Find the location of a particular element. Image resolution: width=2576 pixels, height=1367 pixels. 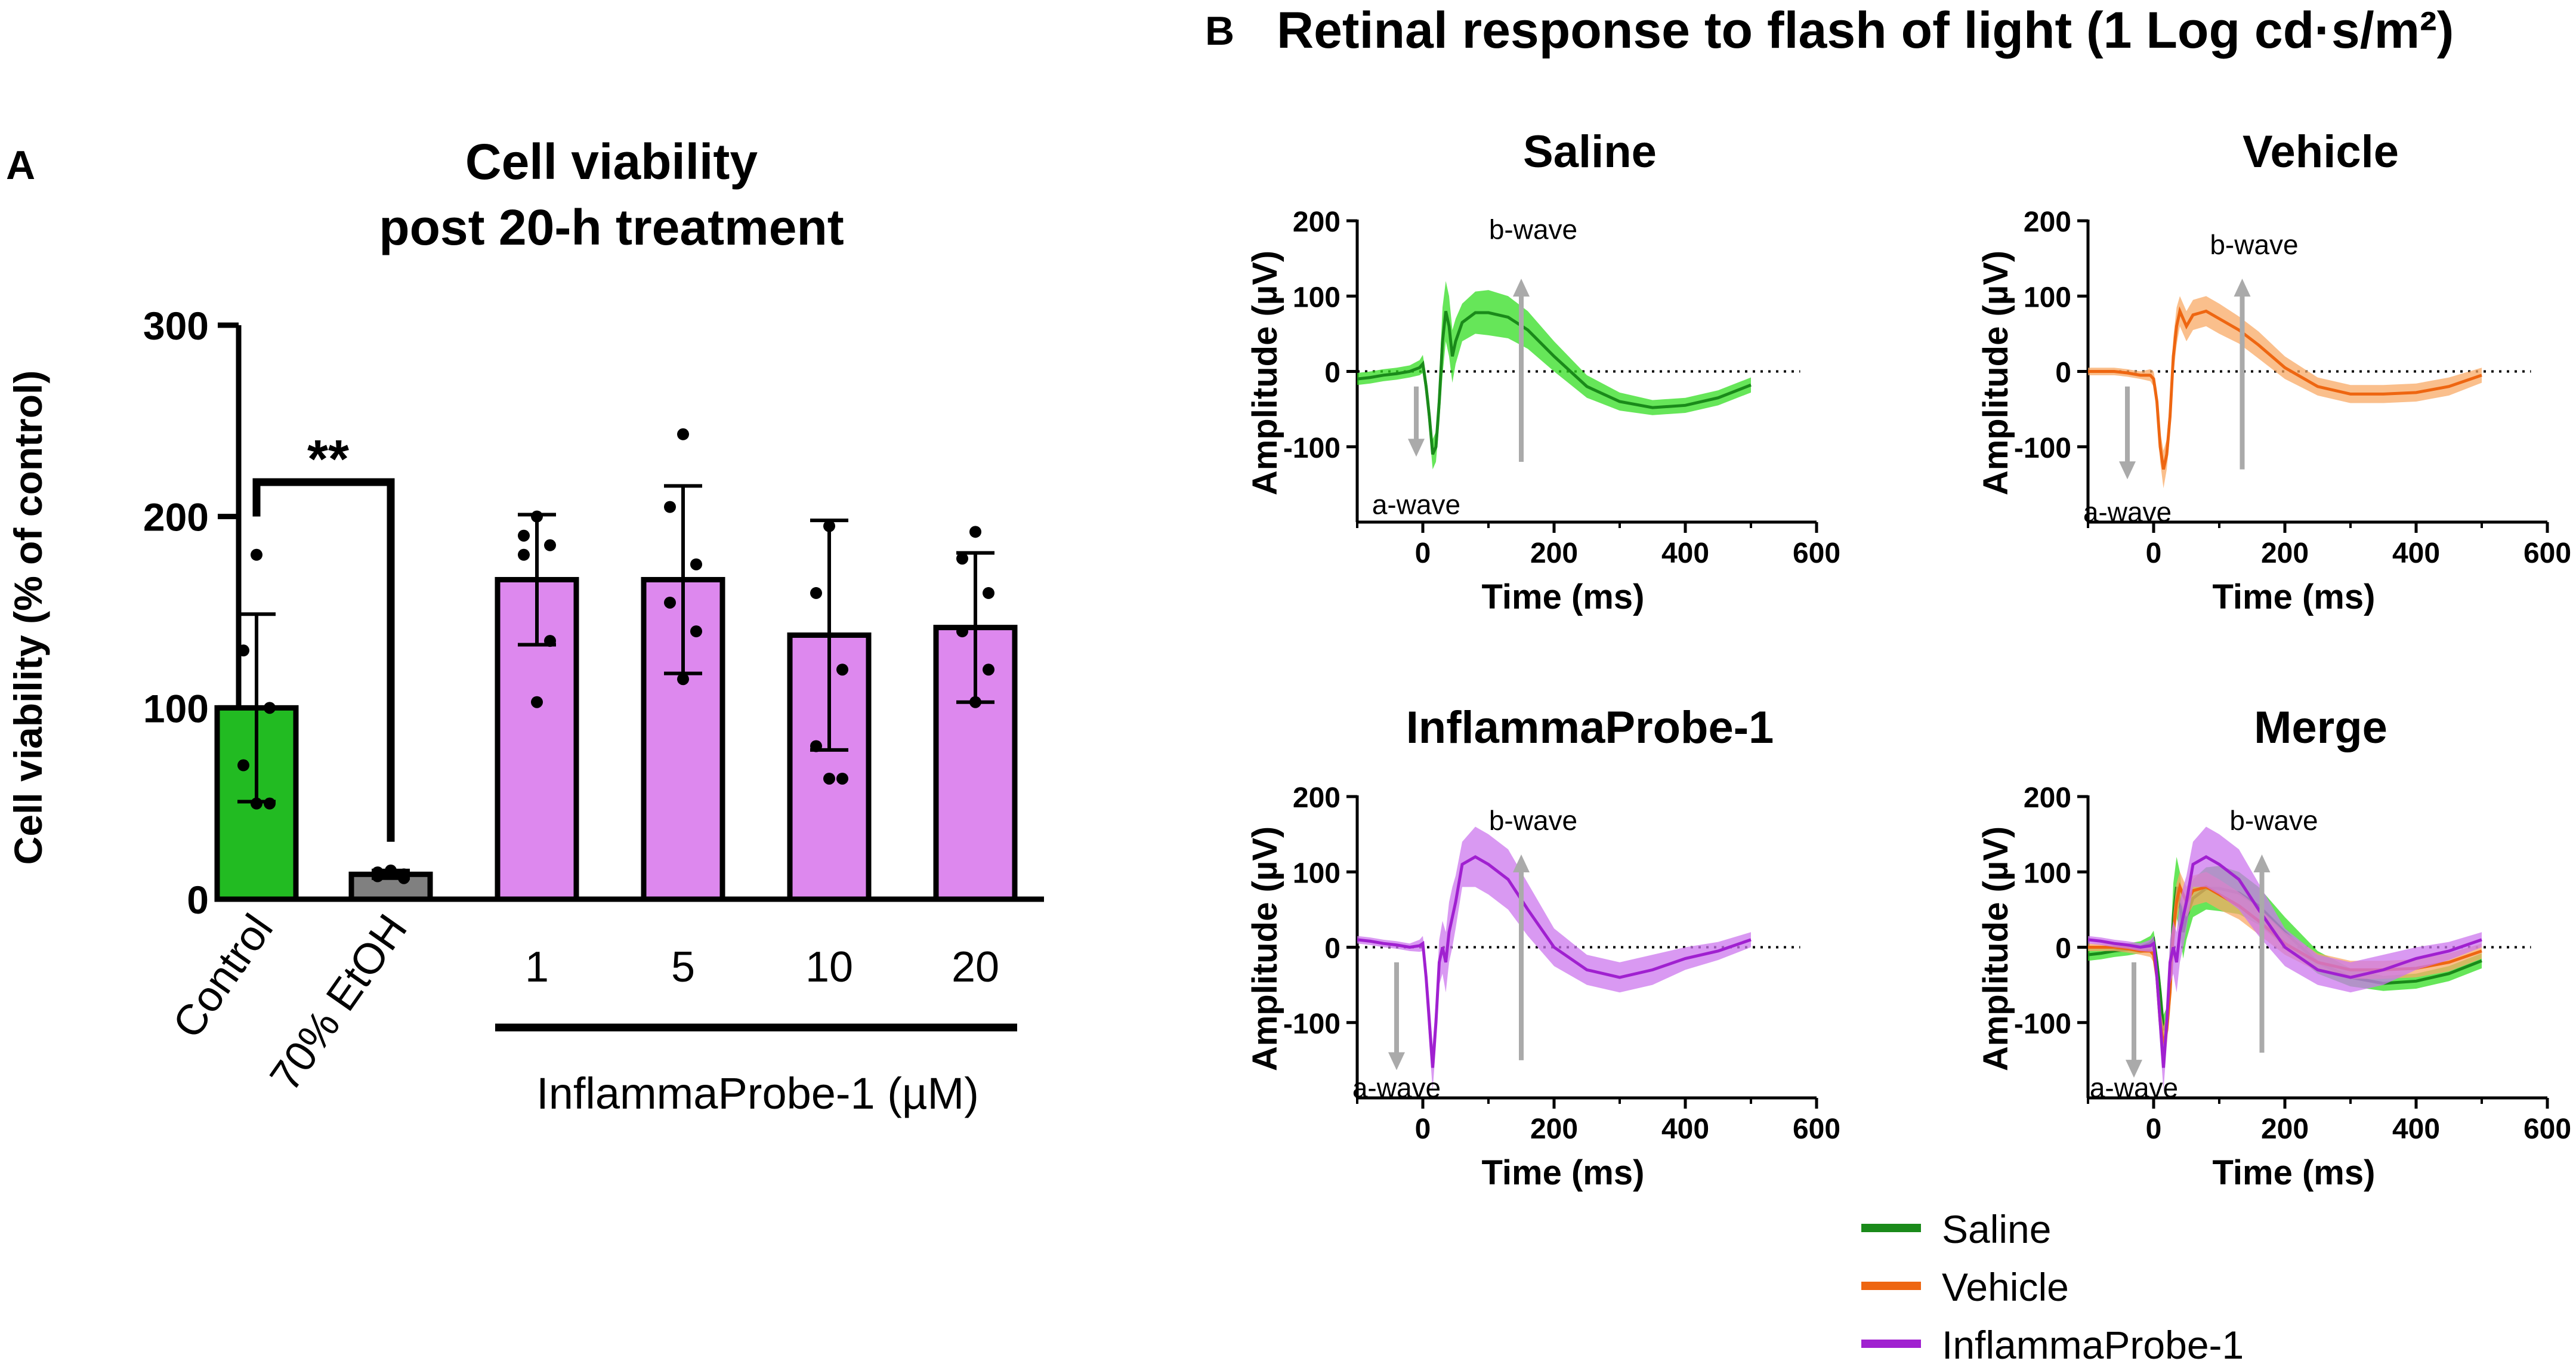

bar-chart-group-label: InflammaProbe-1 (µM) is located at coordinates (757, 1093).